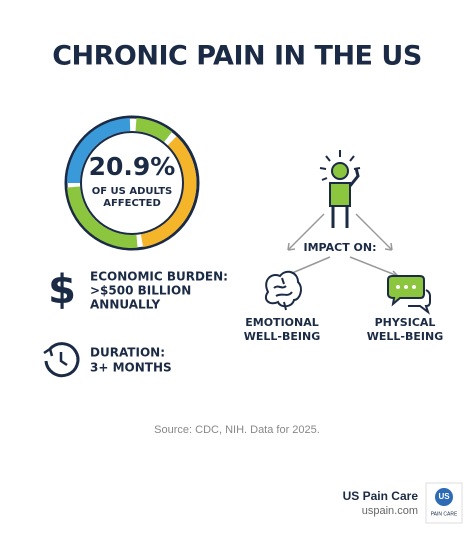 The height and width of the screenshot is (534, 474). I want to click on title: CHRONIC PAIN IN THE US, so click(237, 56).